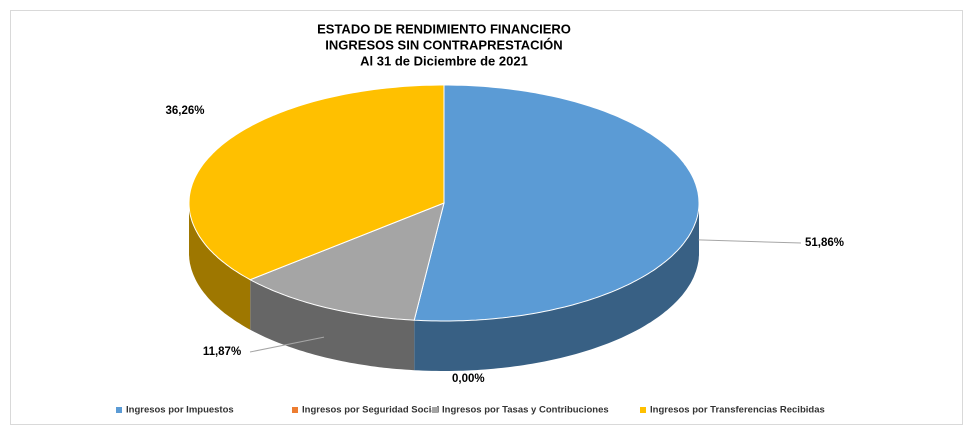  Describe the element at coordinates (443, 44) in the screenshot. I see `chart-title: INGRESOS SIN CONTRAPRESTACIÓN` at that location.